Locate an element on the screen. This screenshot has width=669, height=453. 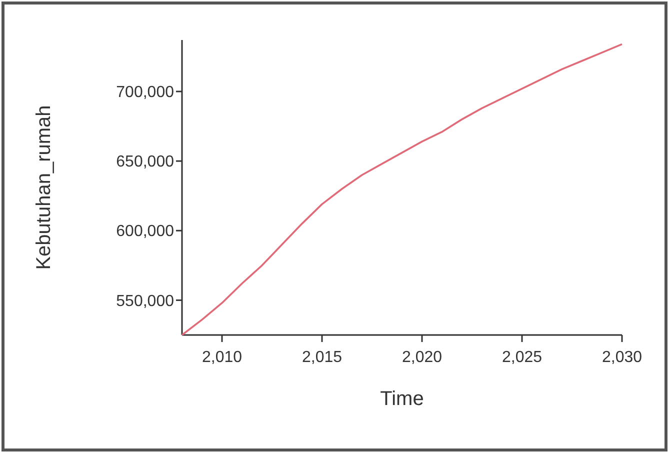
y-tick-label: 600,000 is located at coordinates (145, 231).